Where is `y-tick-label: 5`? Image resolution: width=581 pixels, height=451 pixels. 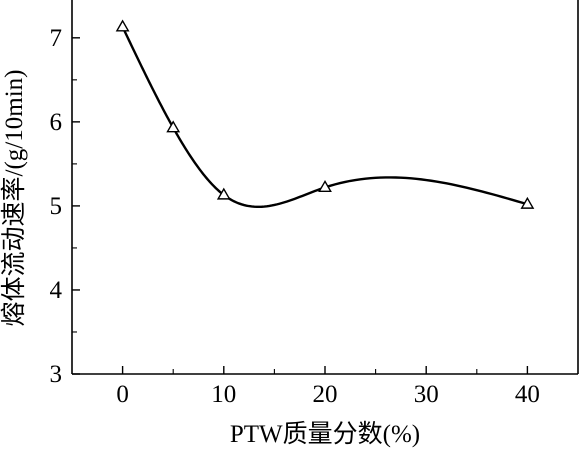
y-tick-label: 5 is located at coordinates (56, 206).